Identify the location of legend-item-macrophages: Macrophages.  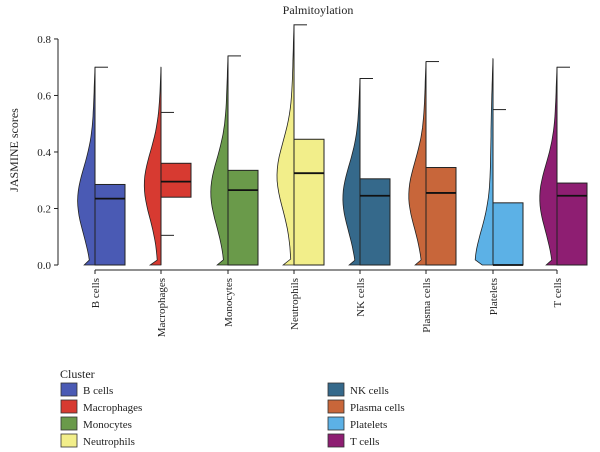
(101, 406).